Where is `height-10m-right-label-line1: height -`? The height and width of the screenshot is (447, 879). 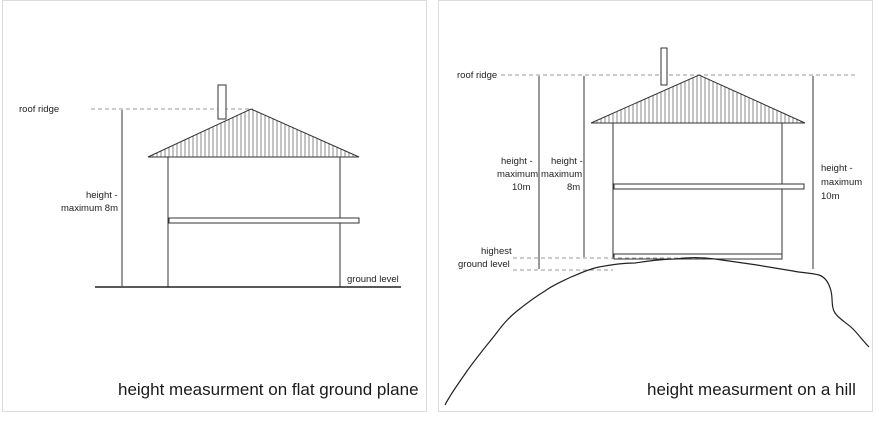
height-10m-right-label-line1: height - is located at coordinates (837, 168).